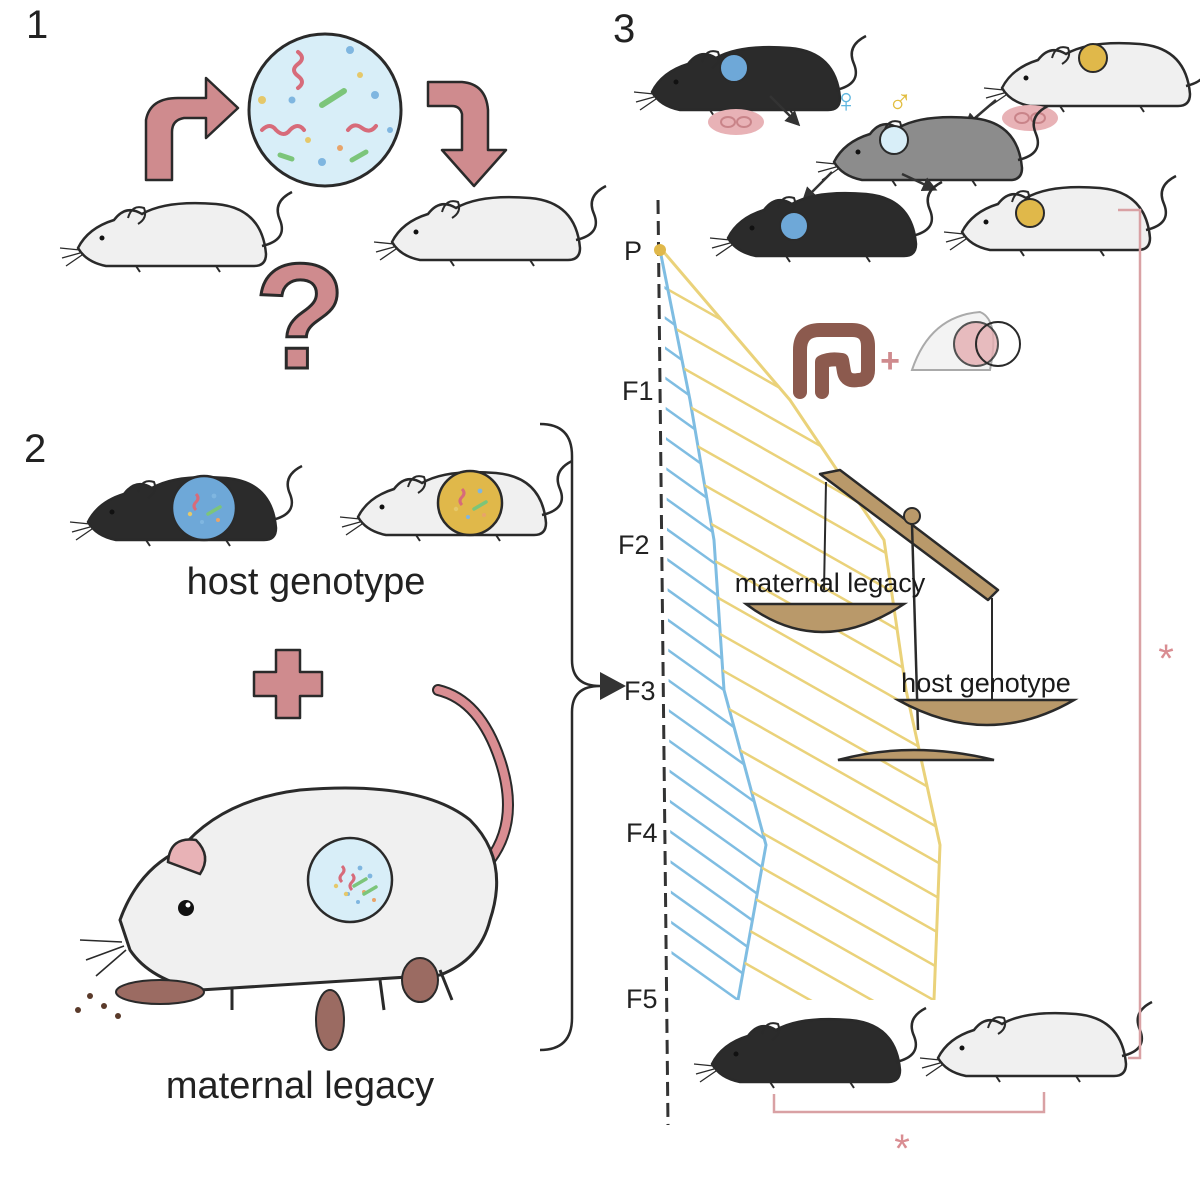 This screenshot has width=1200, height=1200. What do you see at coordinates (624, 29) in the screenshot?
I see `panel-3-number: 3` at bounding box center [624, 29].